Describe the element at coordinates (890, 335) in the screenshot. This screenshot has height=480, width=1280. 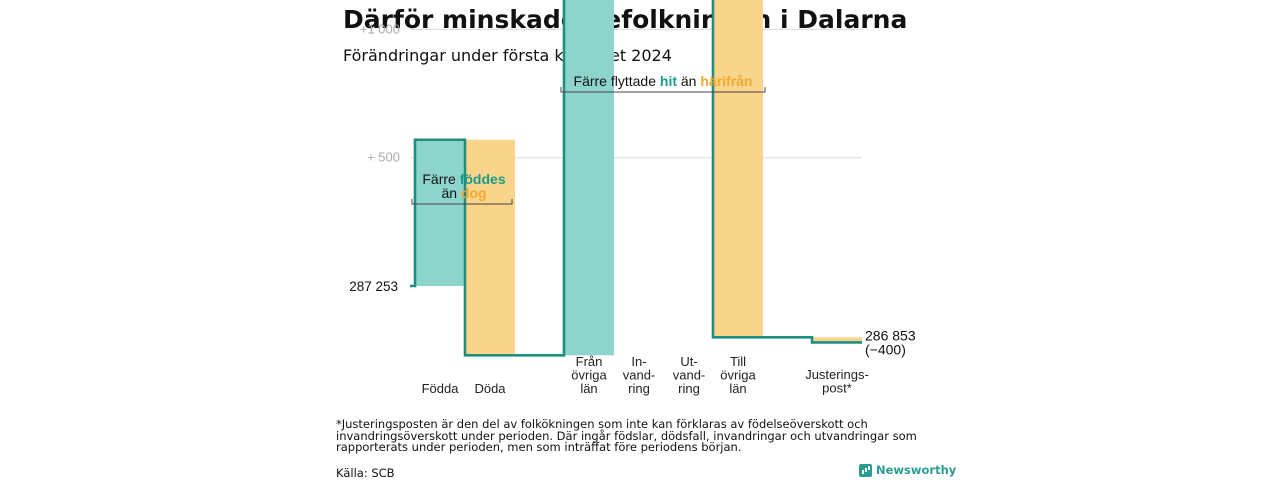
I see `end-value-label: 286 853` at that location.